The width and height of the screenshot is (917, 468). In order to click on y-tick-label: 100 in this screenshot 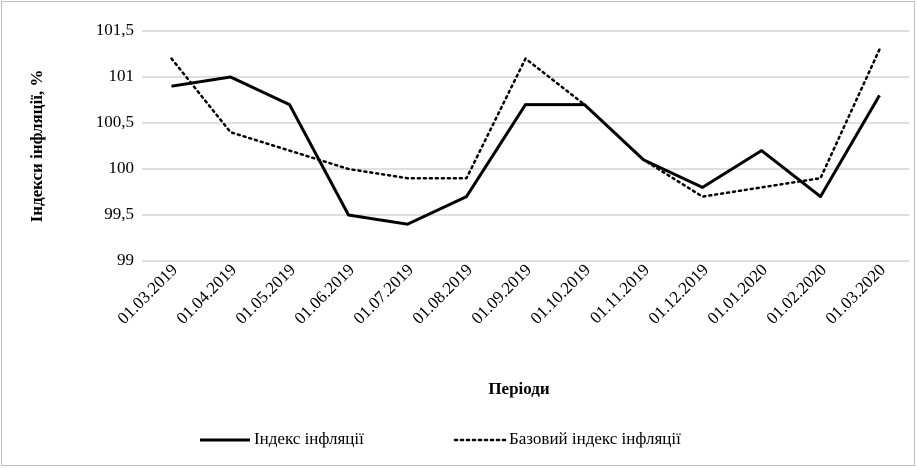, I will do `click(122, 167)`.